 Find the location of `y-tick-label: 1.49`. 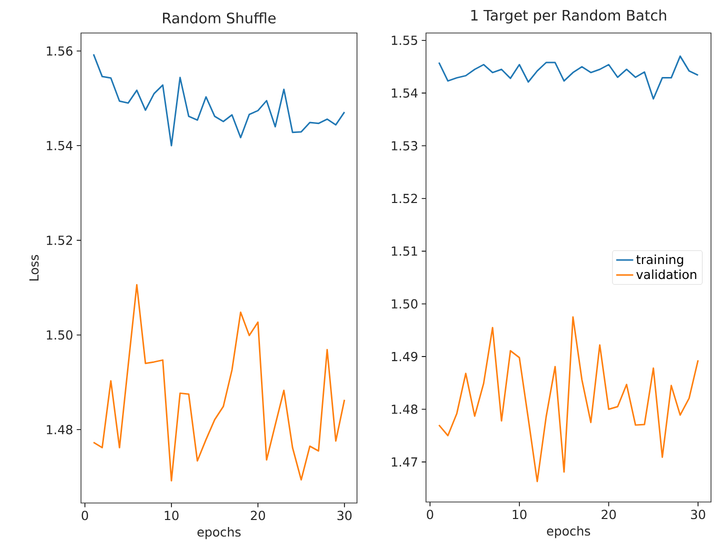

y-tick-label: 1.49 is located at coordinates (405, 357).